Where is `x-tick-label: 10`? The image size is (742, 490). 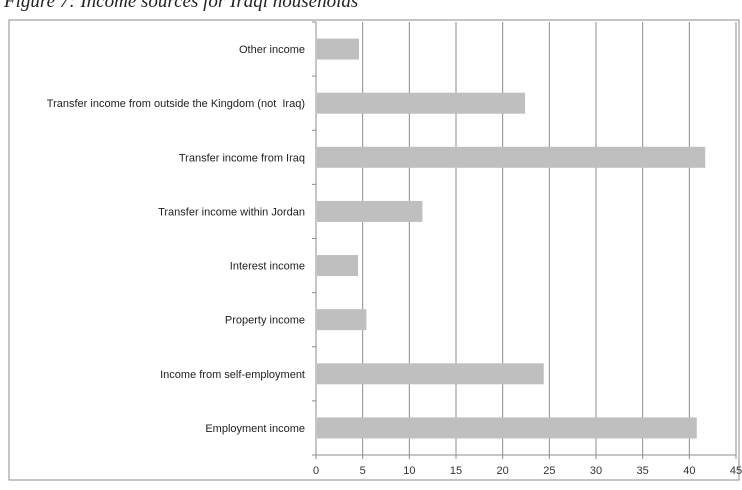 x-tick-label: 10 is located at coordinates (409, 471).